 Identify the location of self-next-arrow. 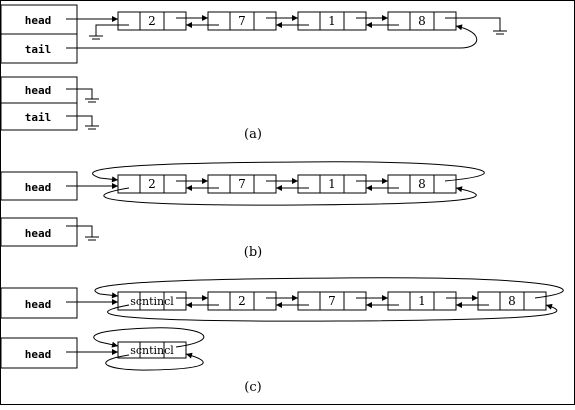
(149, 337).